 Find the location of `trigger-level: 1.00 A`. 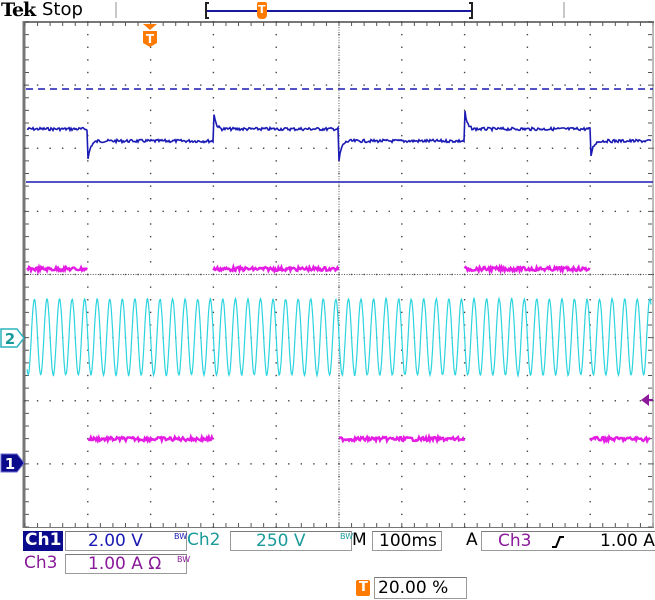

trigger-level: 1.00 A is located at coordinates (627, 541).